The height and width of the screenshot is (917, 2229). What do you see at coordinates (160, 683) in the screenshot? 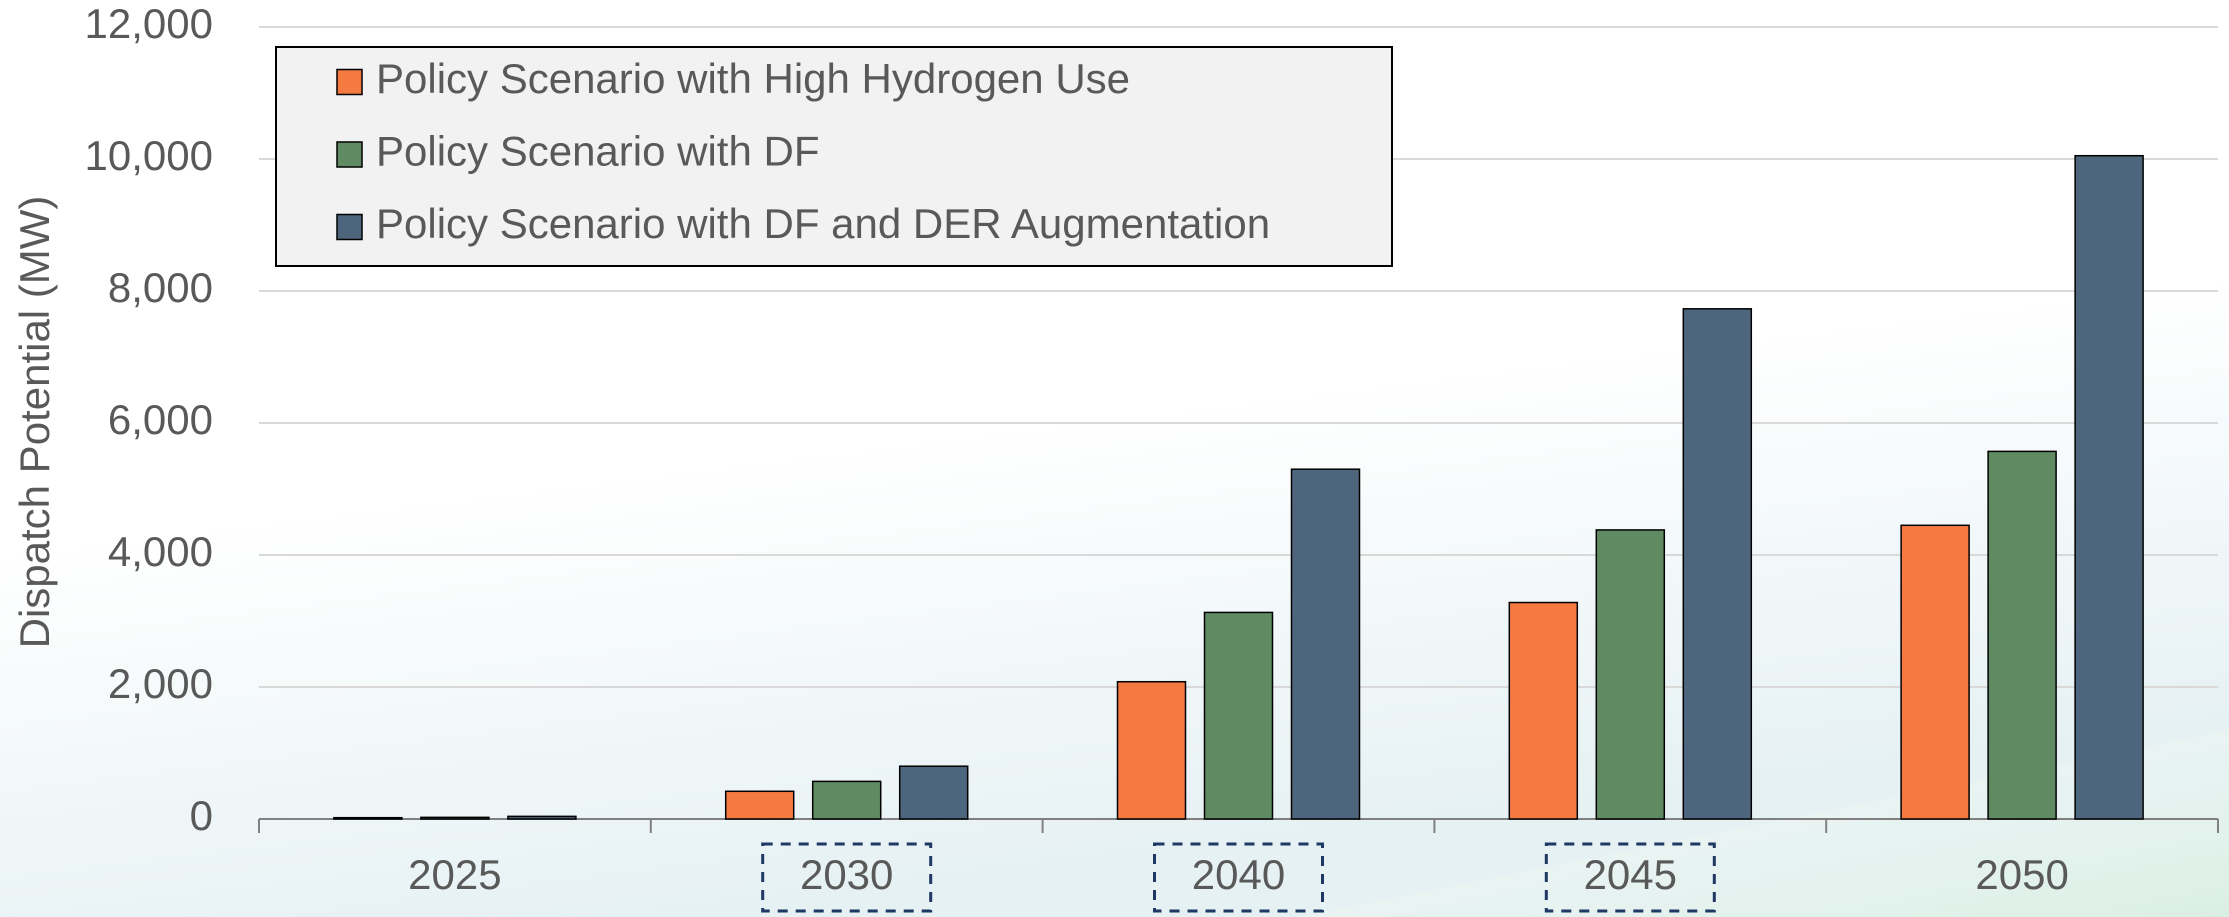
I see `y-tick-label: 2,000` at bounding box center [160, 683].